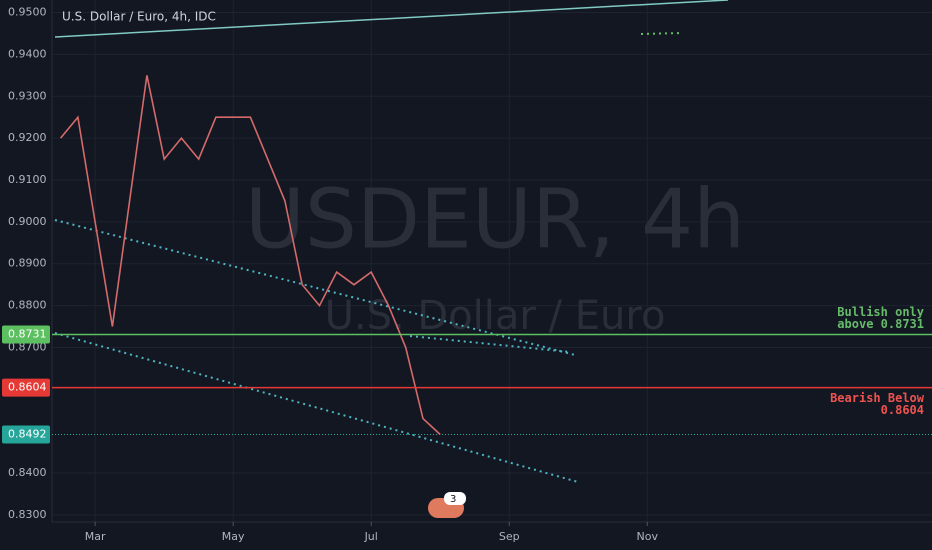 Image resolution: width=932 pixels, height=550 pixels. Describe the element at coordinates (27, 263) in the screenshot. I see `y-tick-label: 0.8900` at that location.